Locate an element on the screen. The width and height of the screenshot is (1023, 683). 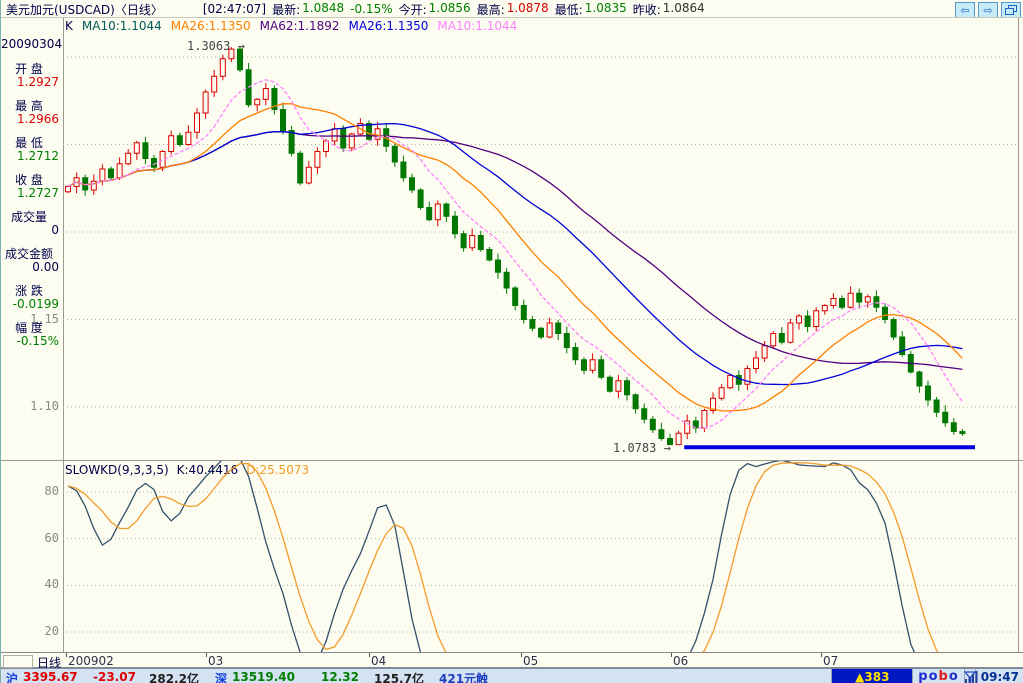
titlebar-divider is located at coordinates (512, 17).